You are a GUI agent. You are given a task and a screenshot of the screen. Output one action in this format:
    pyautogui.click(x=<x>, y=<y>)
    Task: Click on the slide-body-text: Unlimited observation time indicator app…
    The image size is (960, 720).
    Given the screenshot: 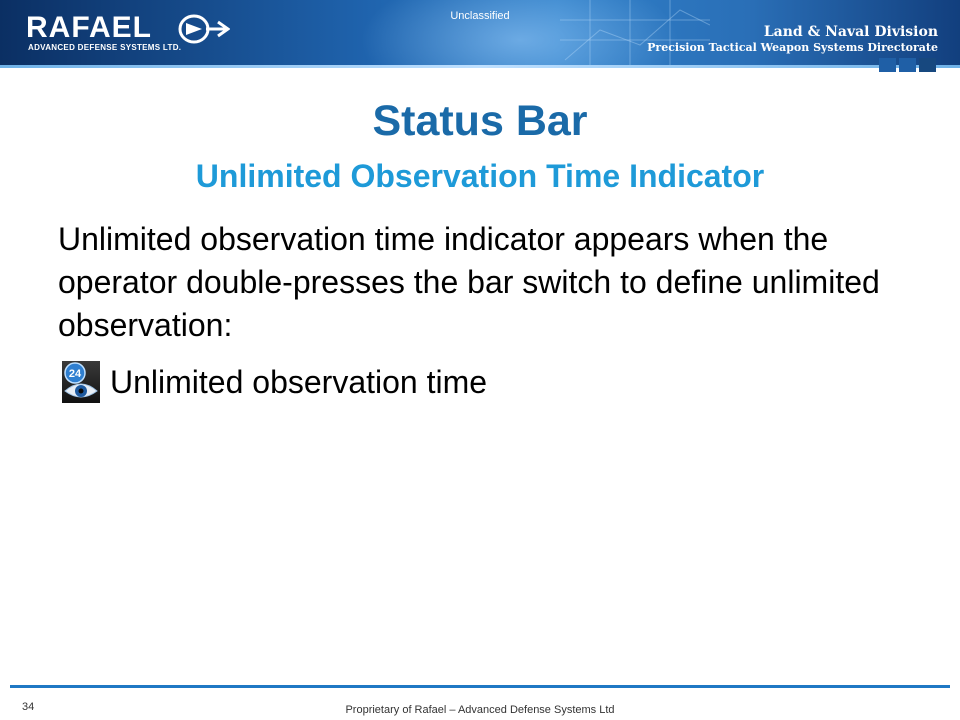 What is the action you would take?
    pyautogui.click(x=469, y=282)
    